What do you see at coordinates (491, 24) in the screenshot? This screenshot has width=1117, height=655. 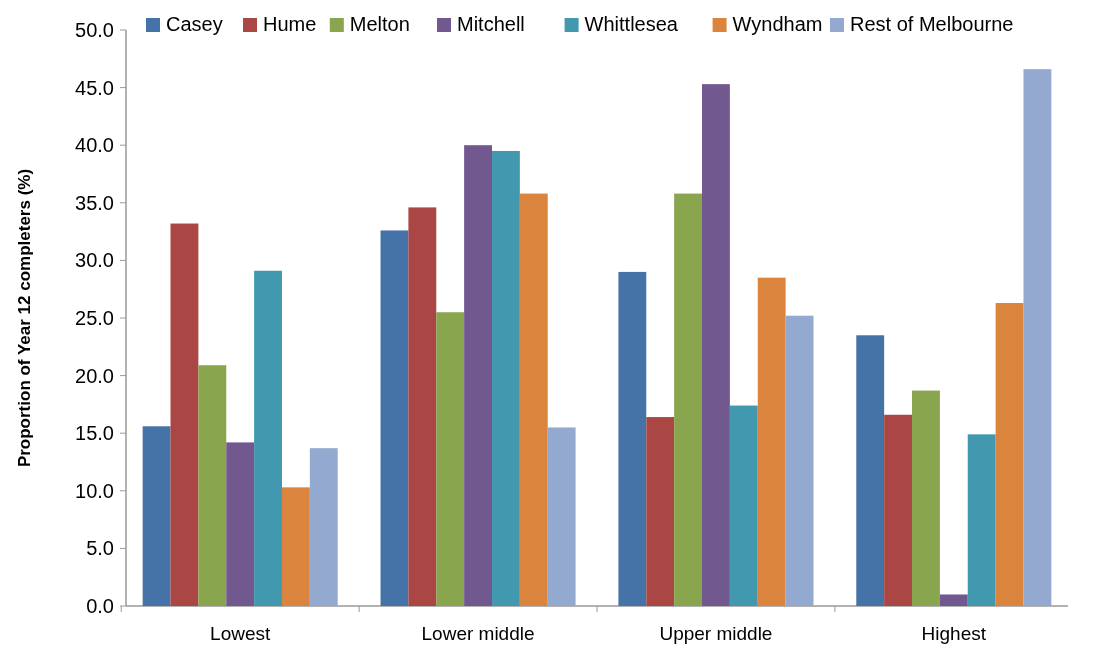 I see `legend-label: Mitchell` at bounding box center [491, 24].